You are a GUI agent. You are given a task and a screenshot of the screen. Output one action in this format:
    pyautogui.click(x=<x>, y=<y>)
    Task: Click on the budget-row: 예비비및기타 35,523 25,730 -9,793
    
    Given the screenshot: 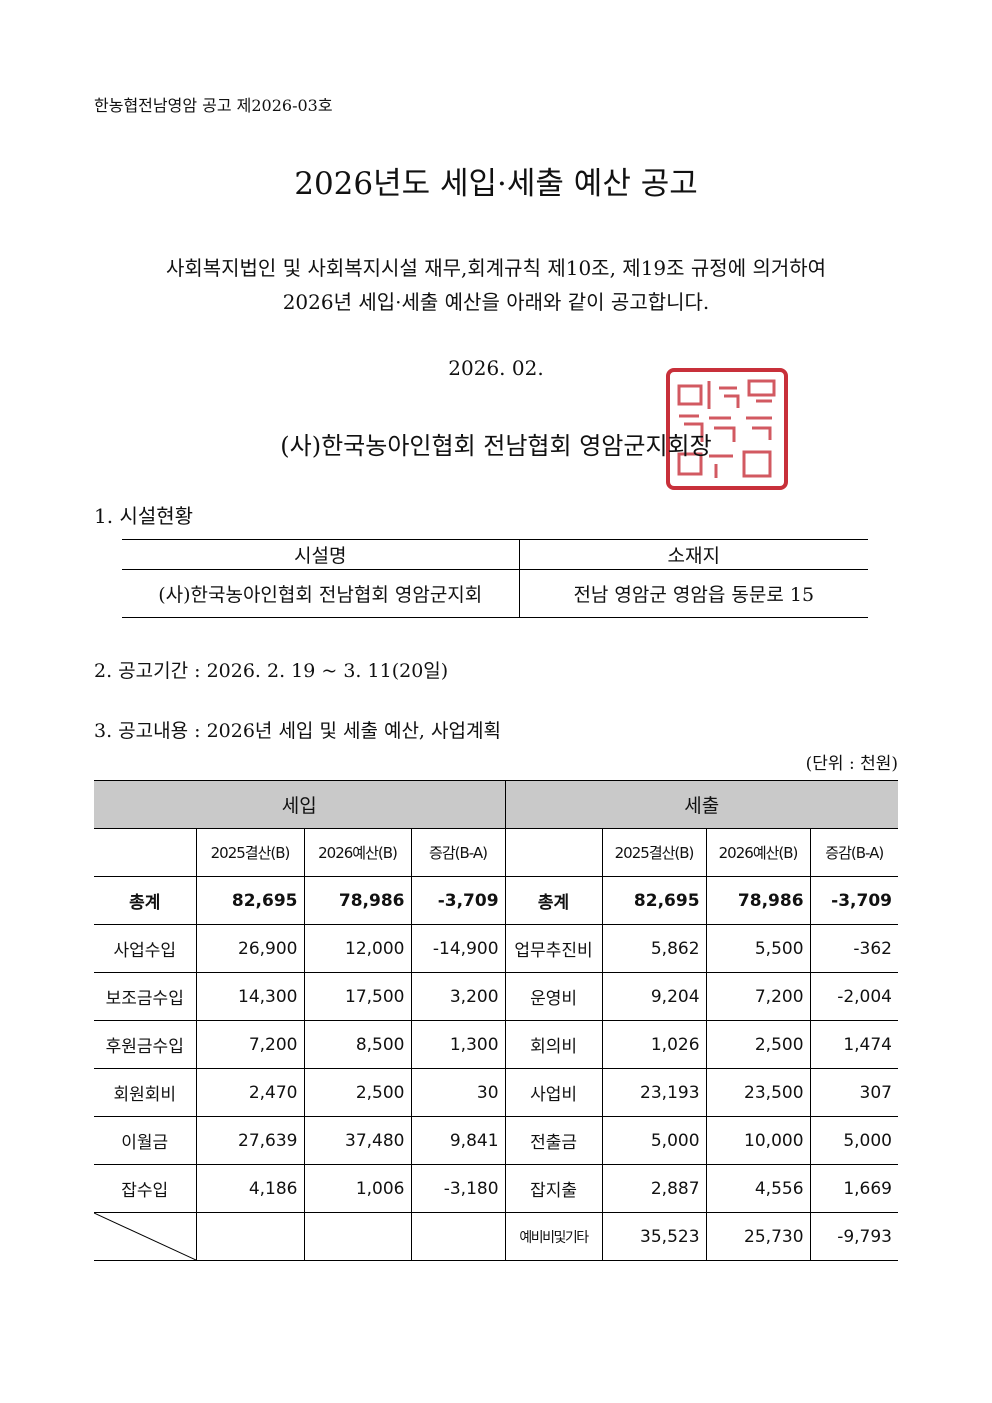 What is the action you would take?
    pyautogui.click(x=496, y=1236)
    